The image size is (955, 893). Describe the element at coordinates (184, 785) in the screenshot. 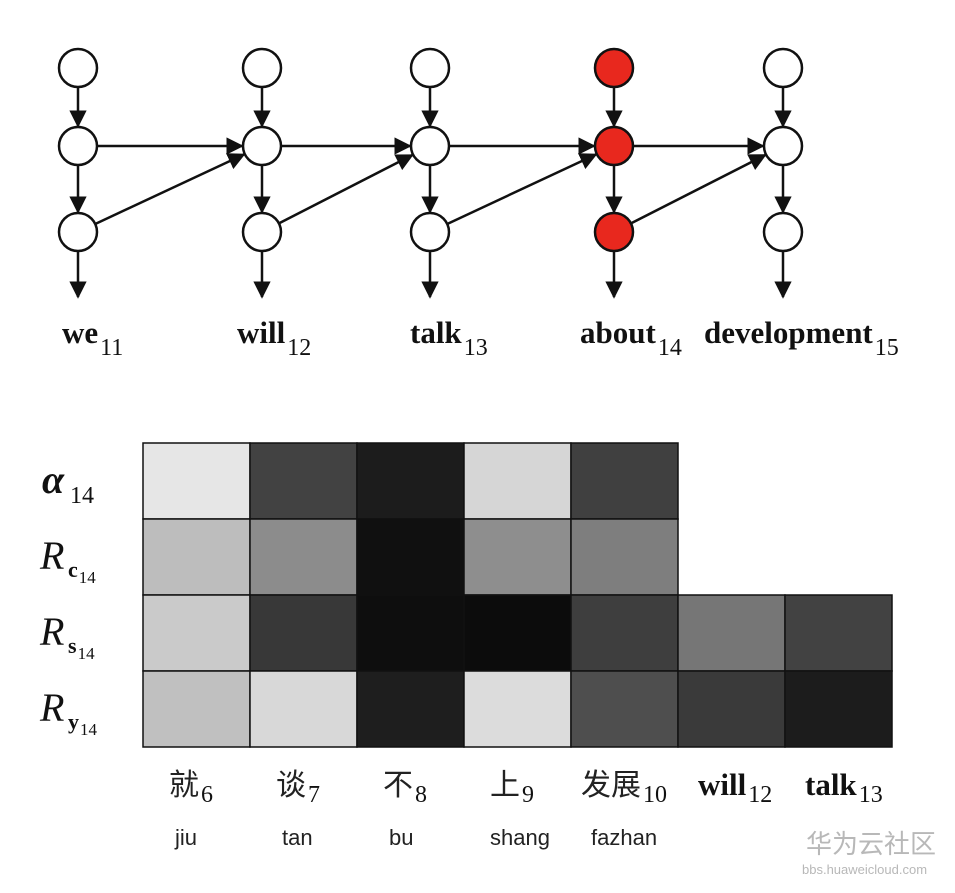

I see `column-label: 就` at that location.